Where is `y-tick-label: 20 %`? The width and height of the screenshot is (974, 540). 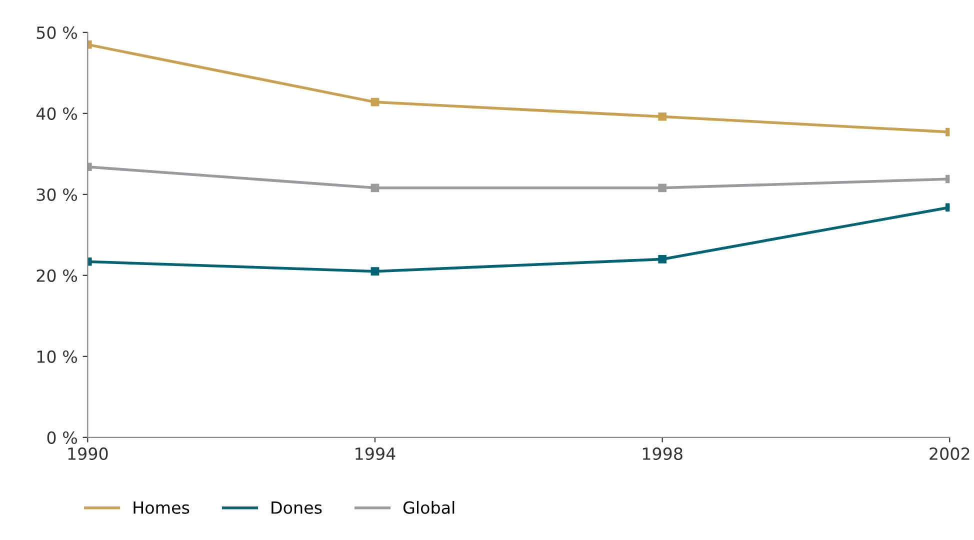 y-tick-label: 20 % is located at coordinates (57, 275).